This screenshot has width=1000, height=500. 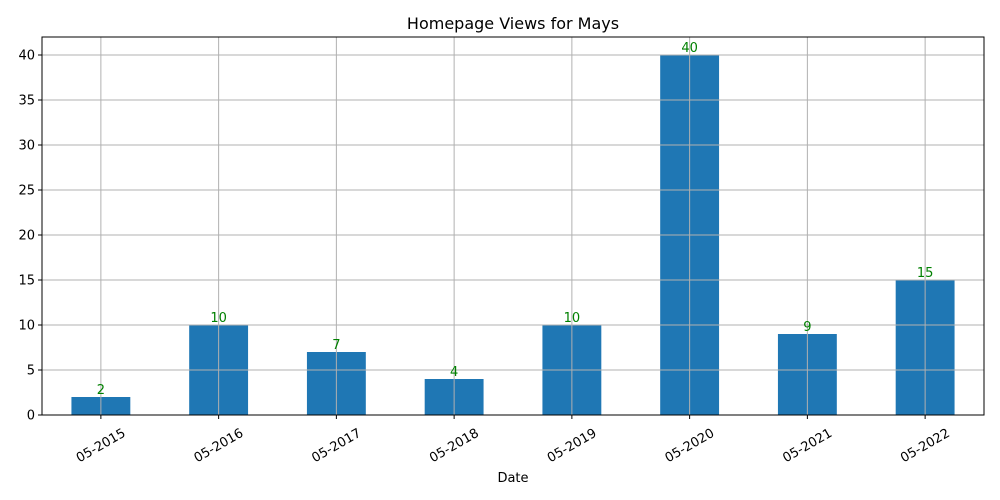 What do you see at coordinates (26, 146) in the screenshot?
I see `y-tick-label: 30` at bounding box center [26, 146].